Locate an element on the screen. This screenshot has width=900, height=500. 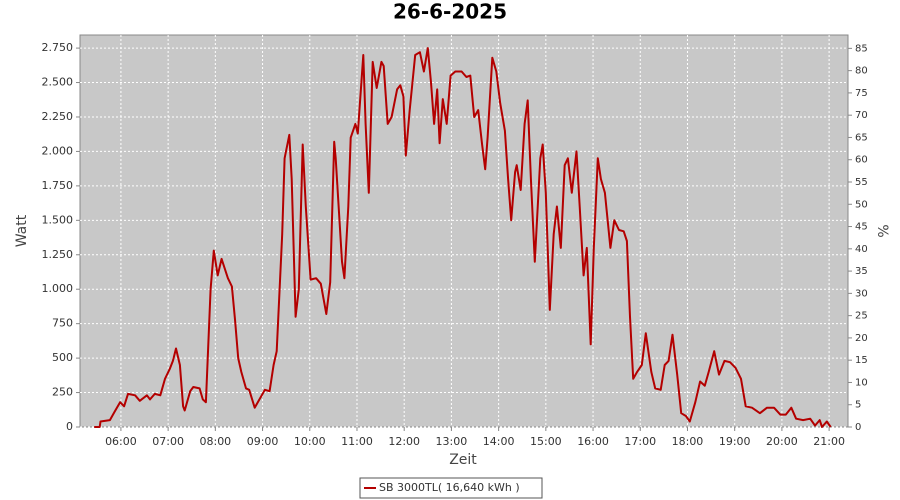
y2-tick-label: 25 is located at coordinates (861, 316).